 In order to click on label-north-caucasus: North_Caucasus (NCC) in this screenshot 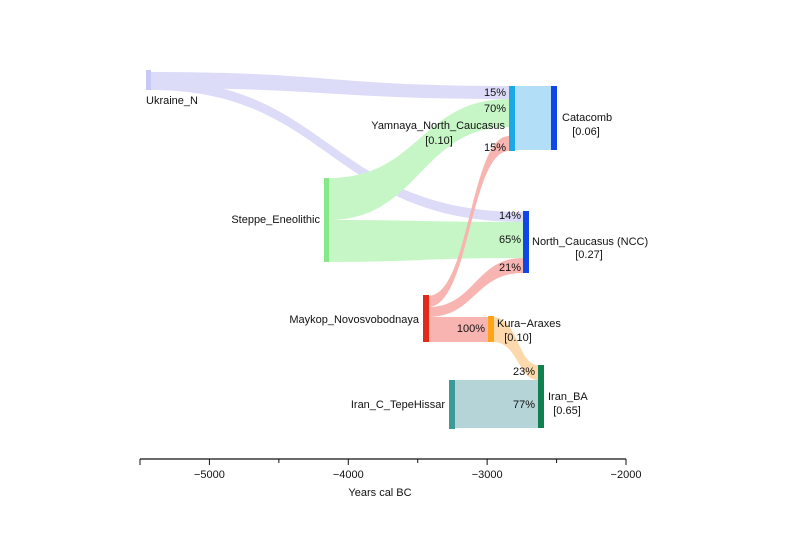, I will do `click(590, 242)`.